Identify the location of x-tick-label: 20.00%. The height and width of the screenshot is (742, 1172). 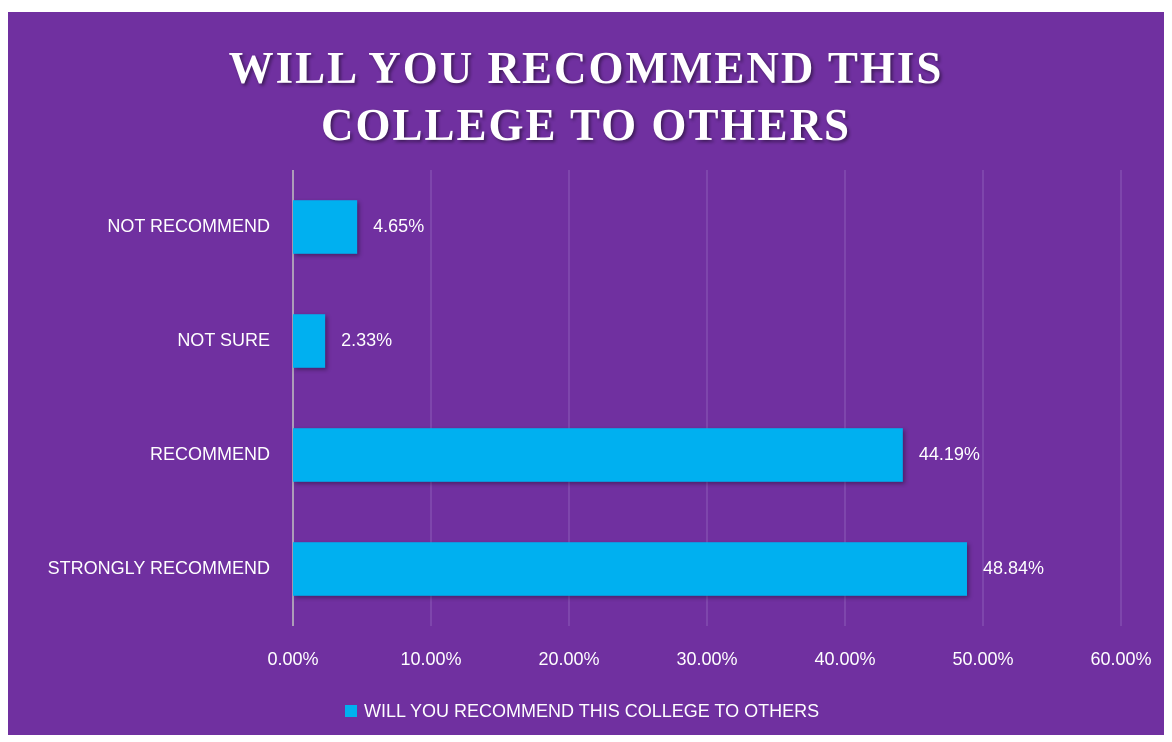
(568, 659).